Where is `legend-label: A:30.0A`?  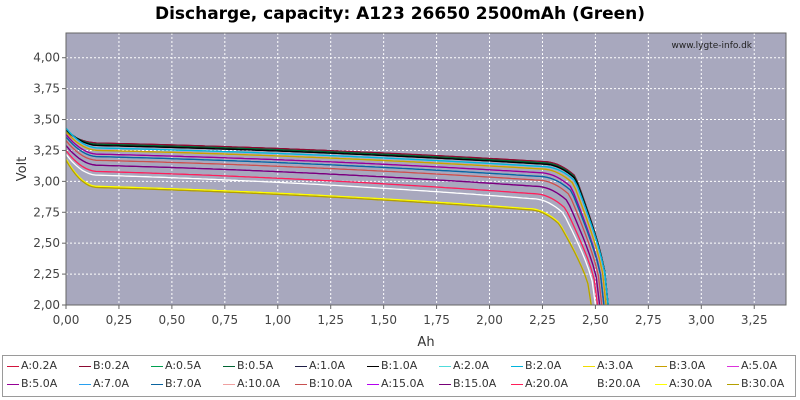
legend-label: A:30.0A is located at coordinates (691, 383).